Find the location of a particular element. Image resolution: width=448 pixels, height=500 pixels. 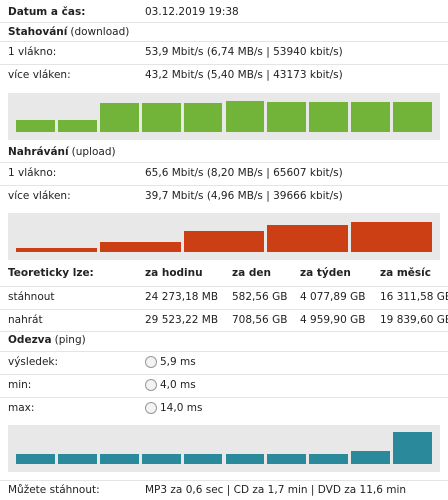

value: 43,2 Mbit/s (5,40 MB/s | 43173 kbit/s) is located at coordinates (244, 75).